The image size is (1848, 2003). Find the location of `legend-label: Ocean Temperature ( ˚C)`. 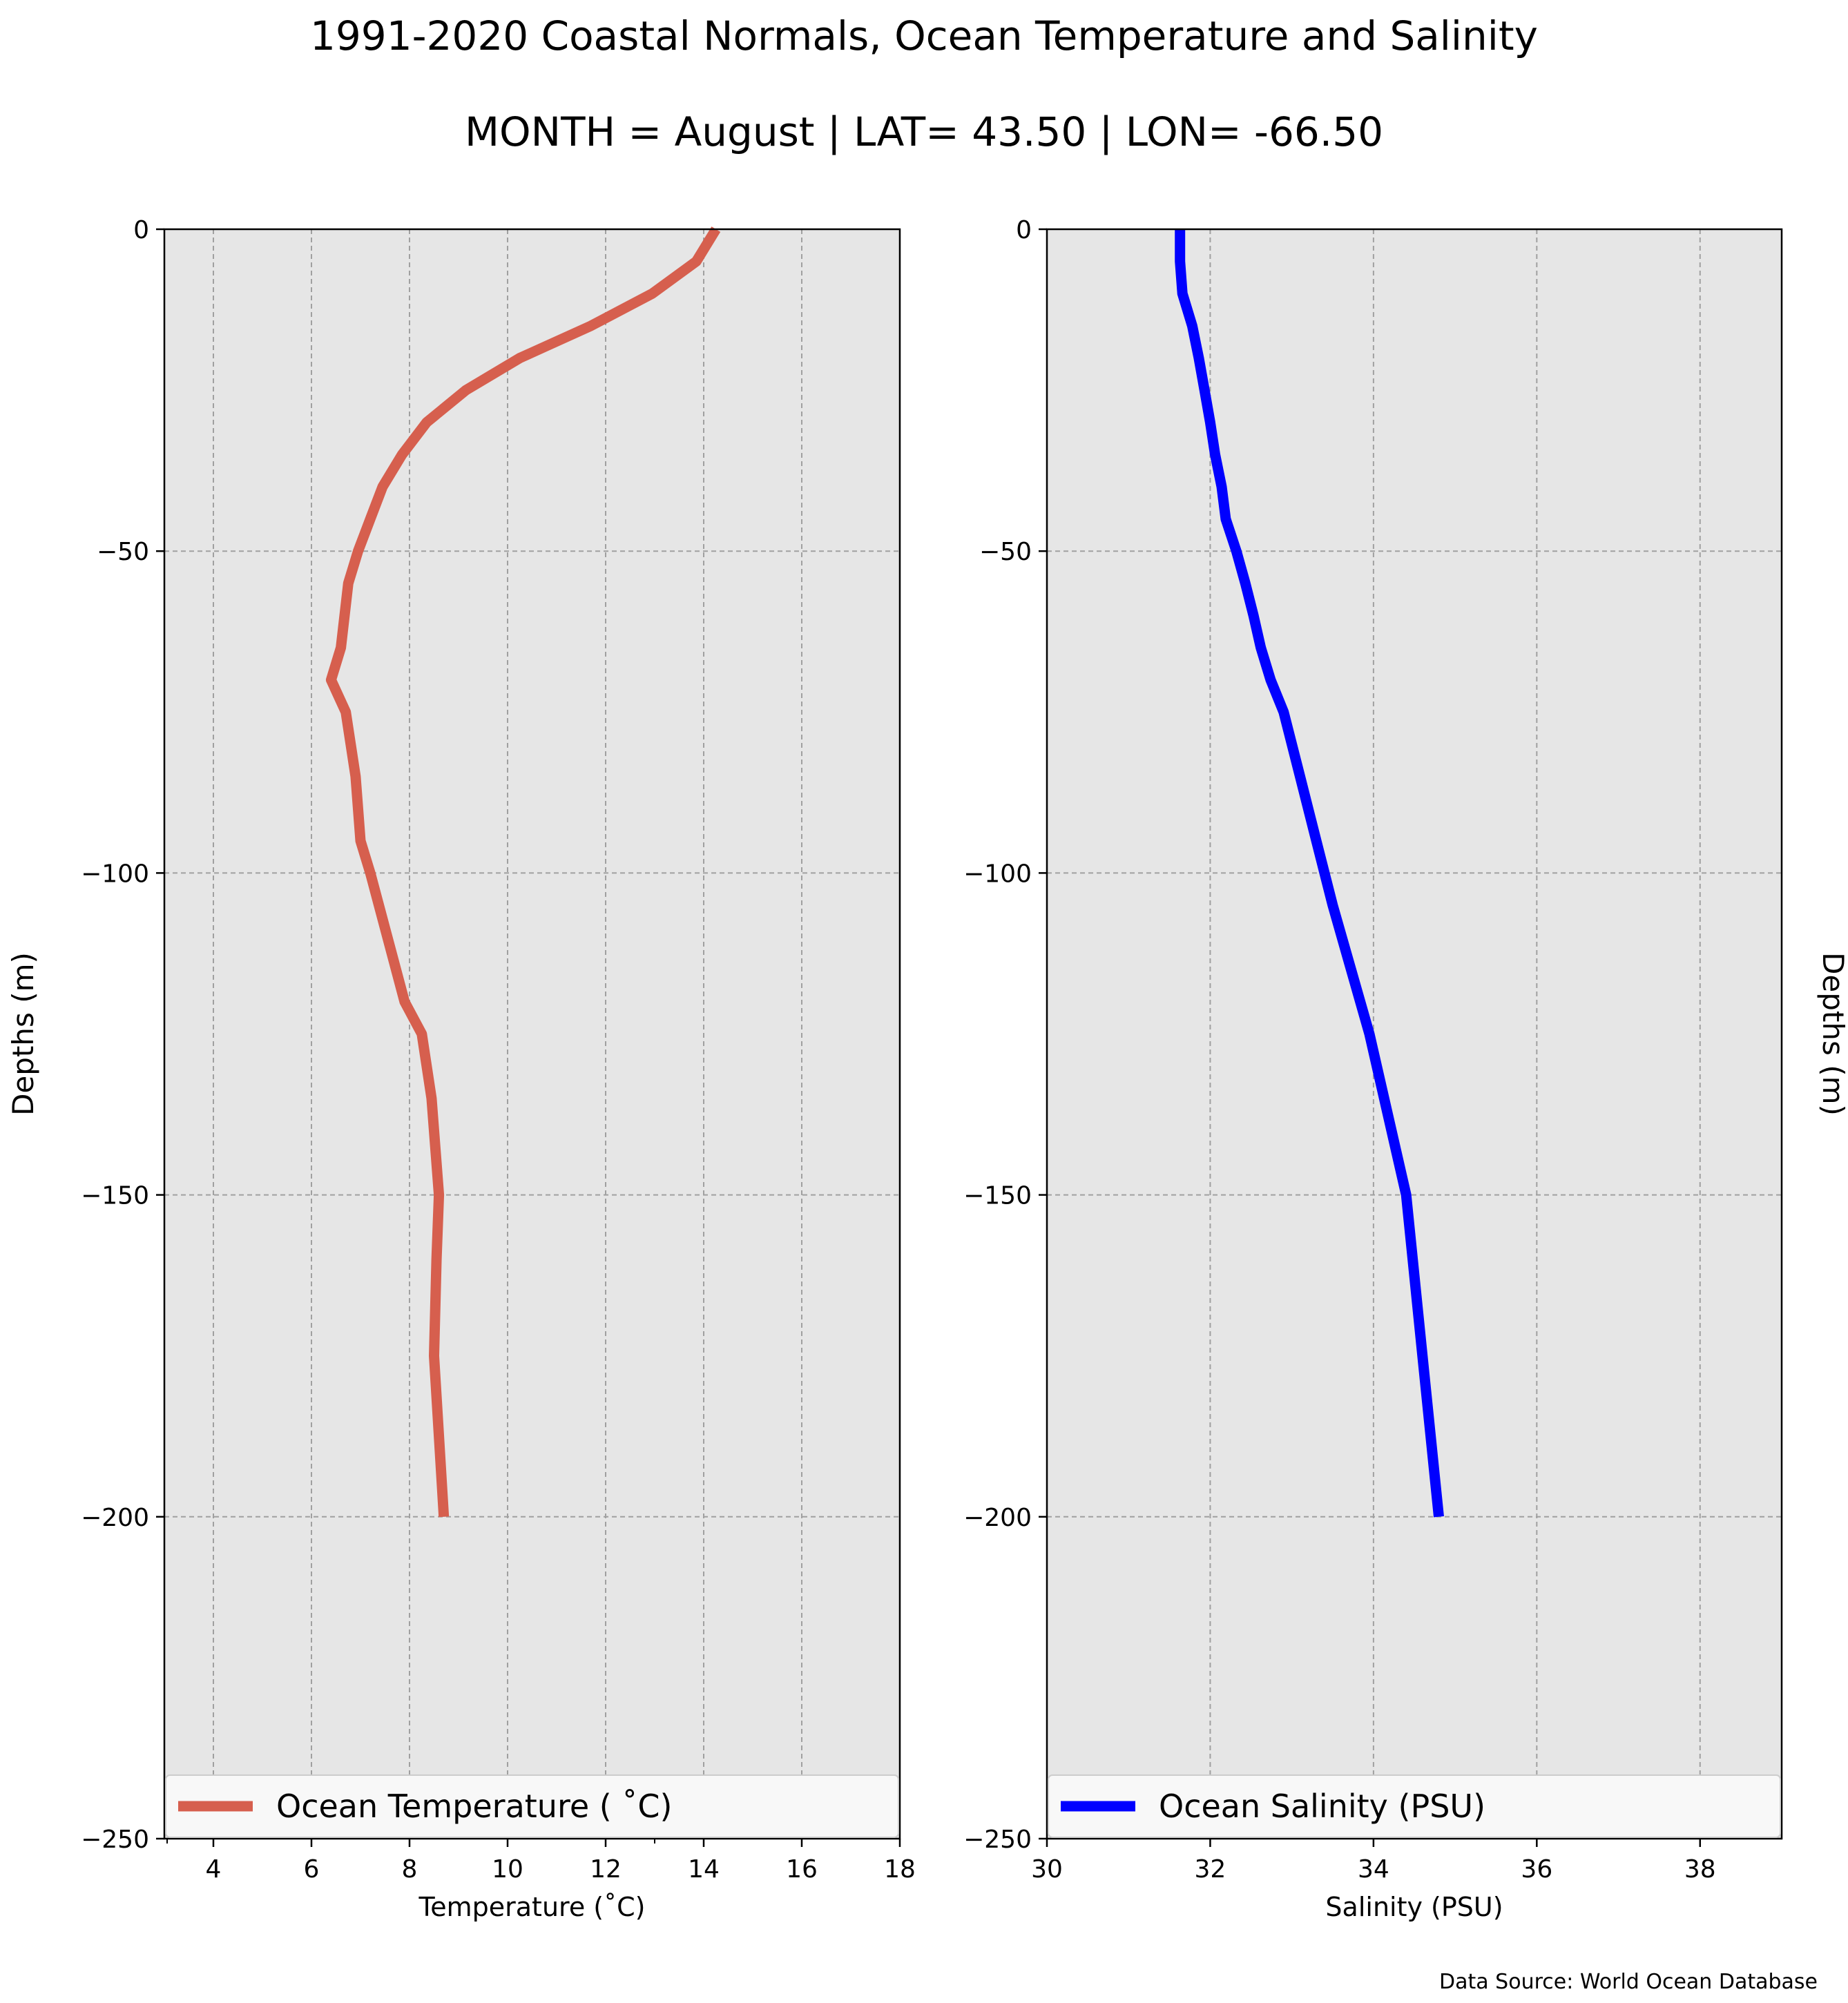

legend-label: Ocean Temperature ( ˚C) is located at coordinates (474, 1806).